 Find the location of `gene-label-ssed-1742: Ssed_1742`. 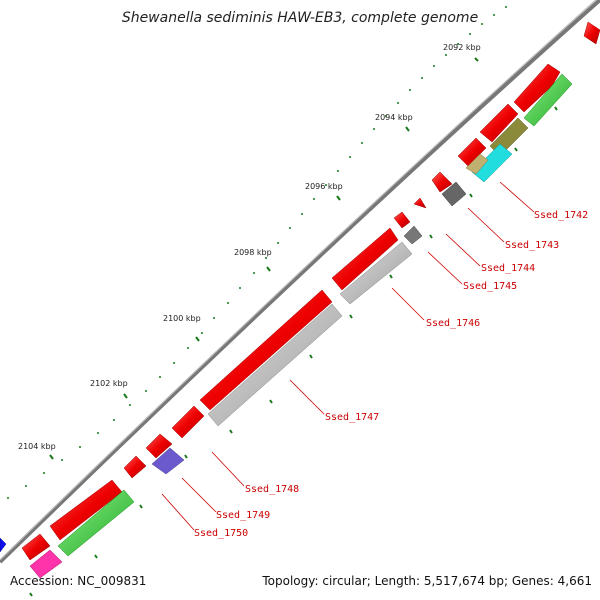

gene-label-ssed-1742: Ssed_1742 is located at coordinates (561, 215).